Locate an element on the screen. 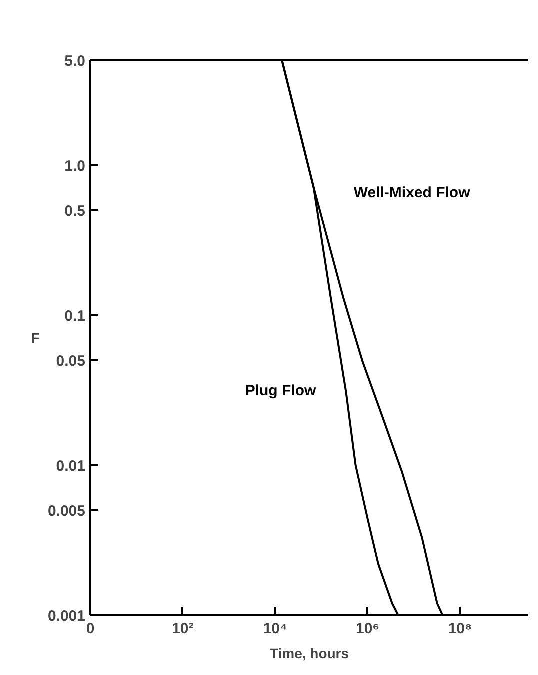 Image resolution: width=538 pixels, height=675 pixels. series-label: Plug Flow is located at coordinates (280, 391).